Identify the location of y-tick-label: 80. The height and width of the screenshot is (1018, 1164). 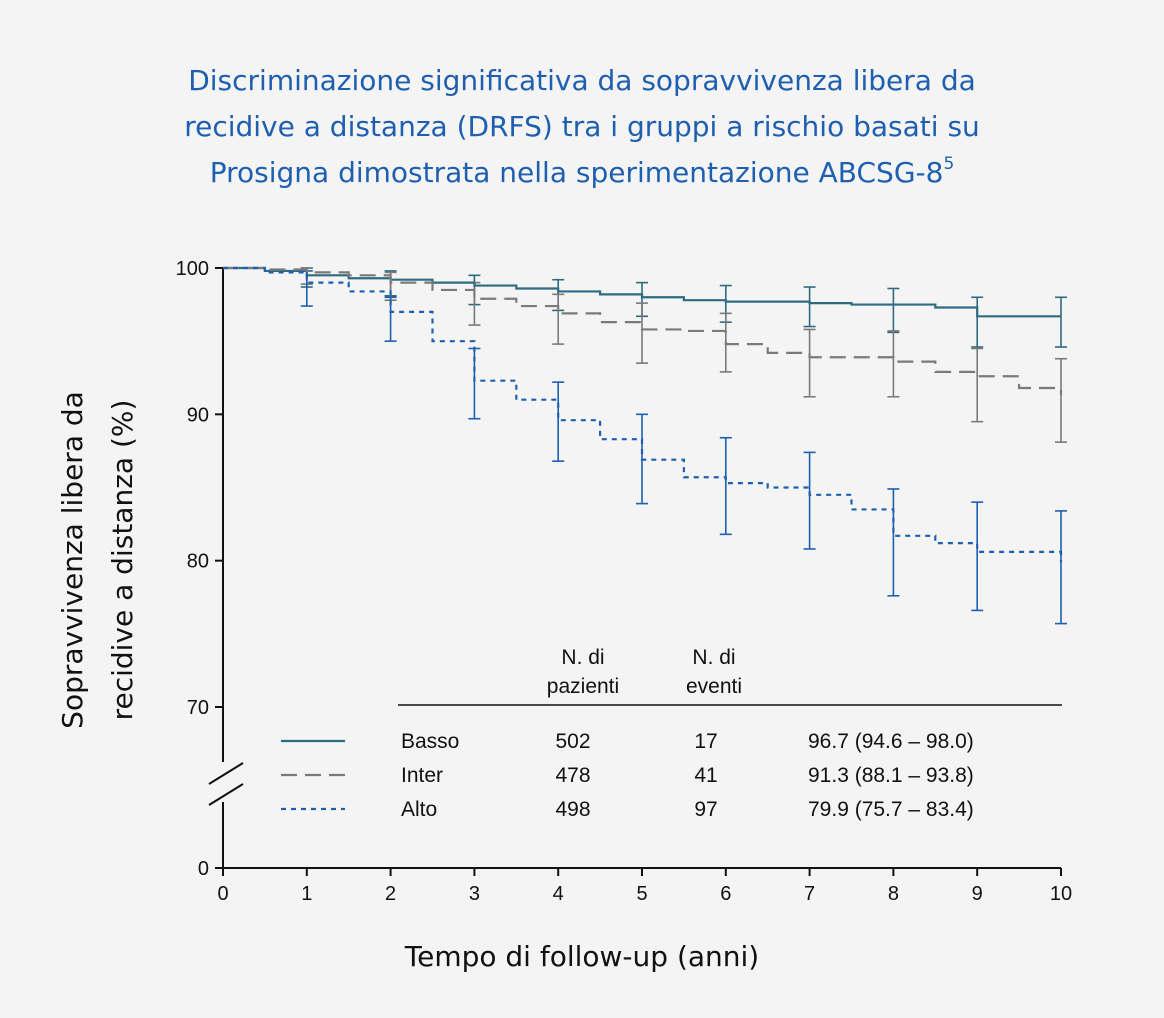
(198, 562).